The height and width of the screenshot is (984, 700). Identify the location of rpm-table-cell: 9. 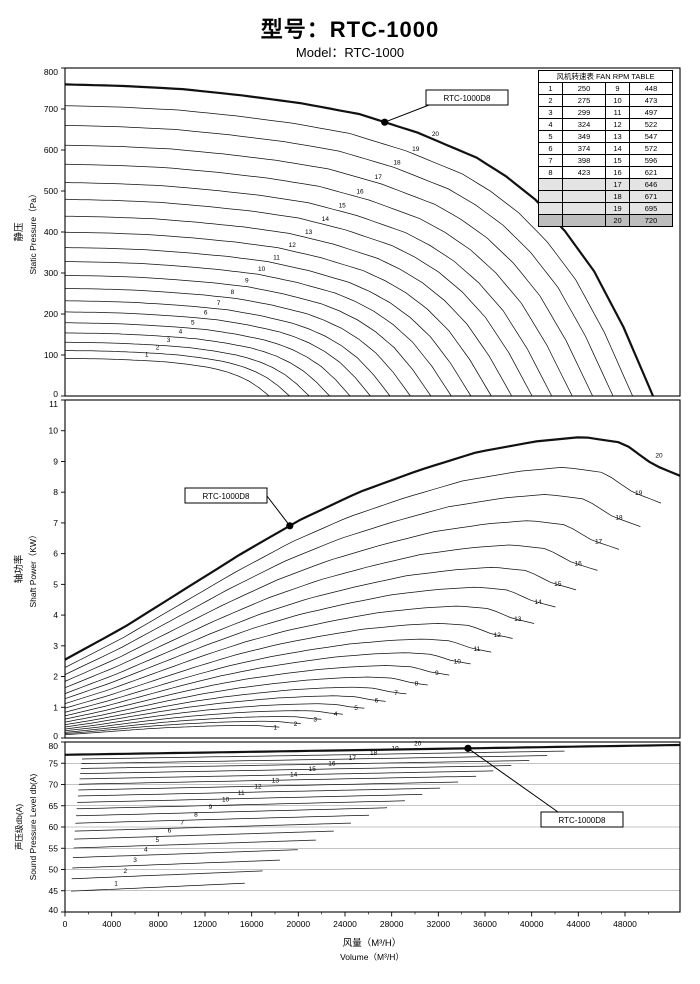
(617, 88).